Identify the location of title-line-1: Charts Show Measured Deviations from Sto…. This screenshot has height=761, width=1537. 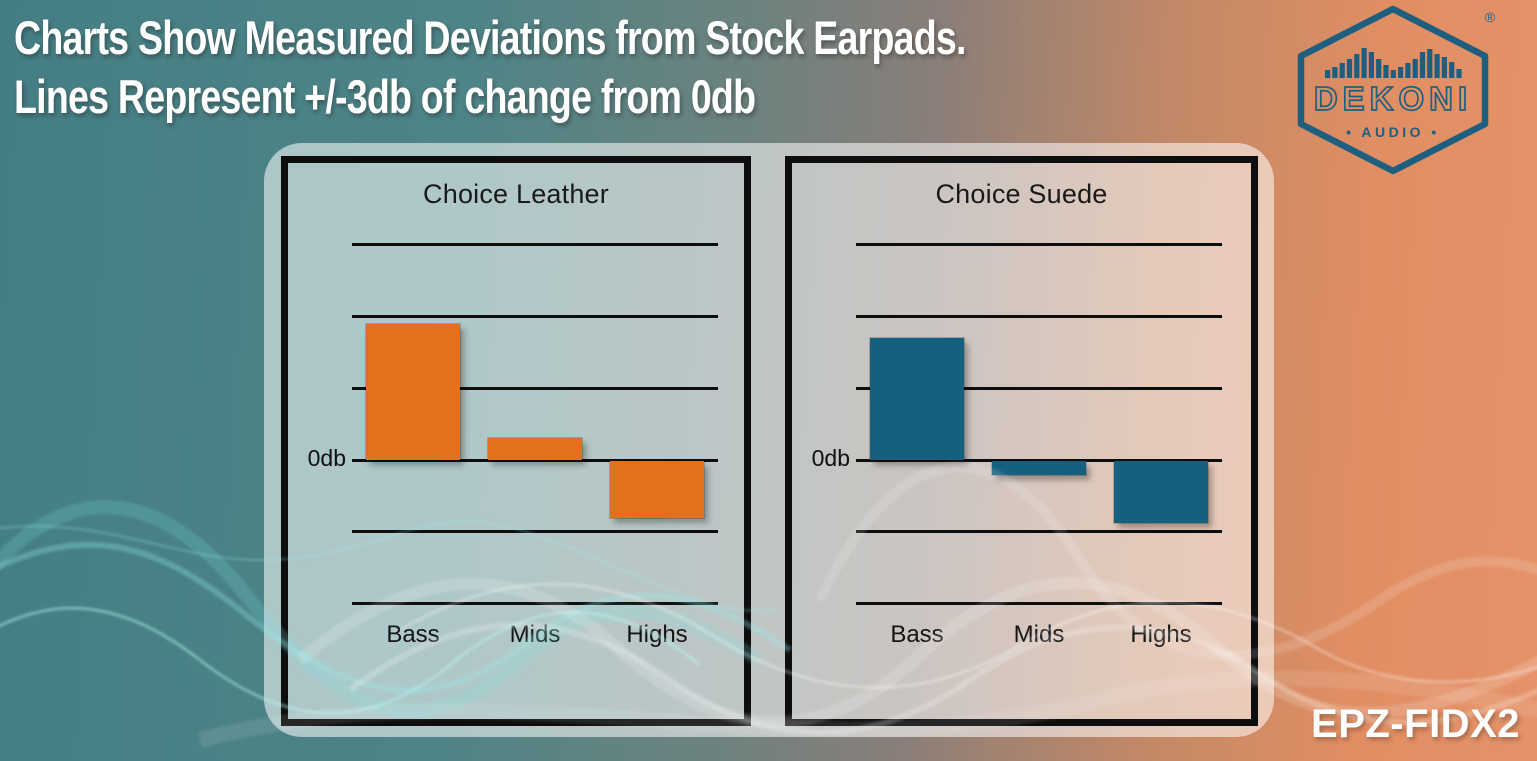
(490, 37).